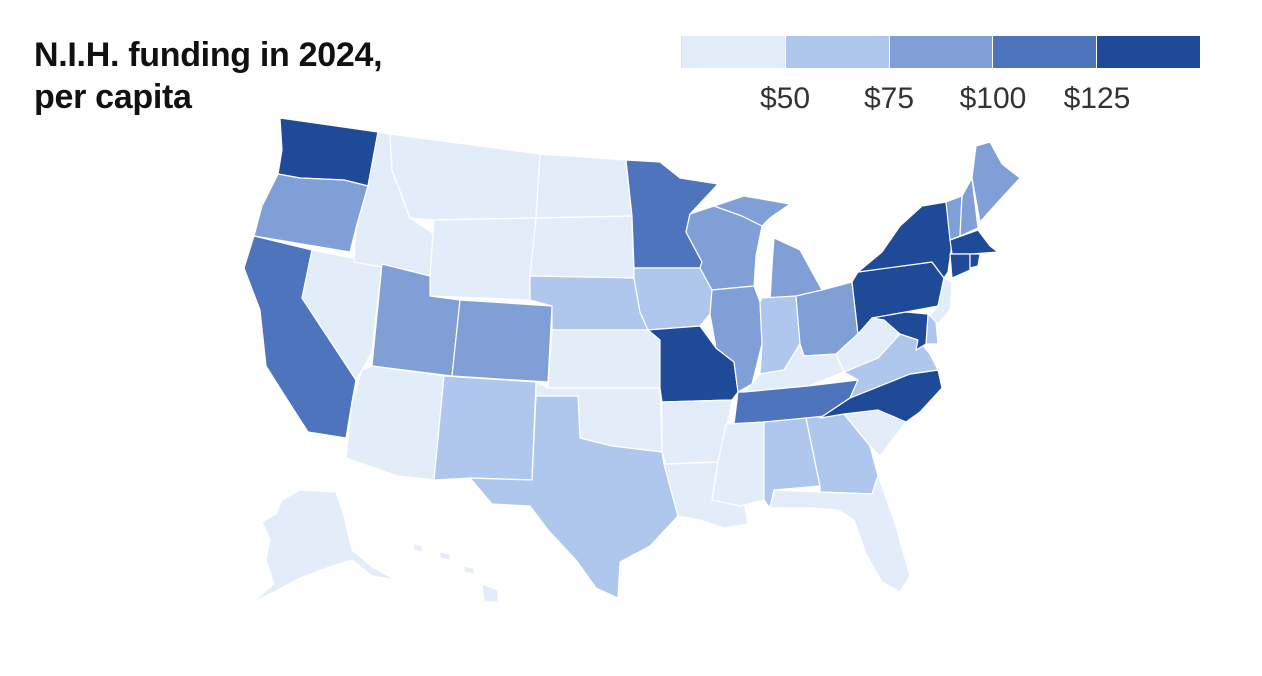 The height and width of the screenshot is (676, 1262). I want to click on state-FL, so click(840, 534).